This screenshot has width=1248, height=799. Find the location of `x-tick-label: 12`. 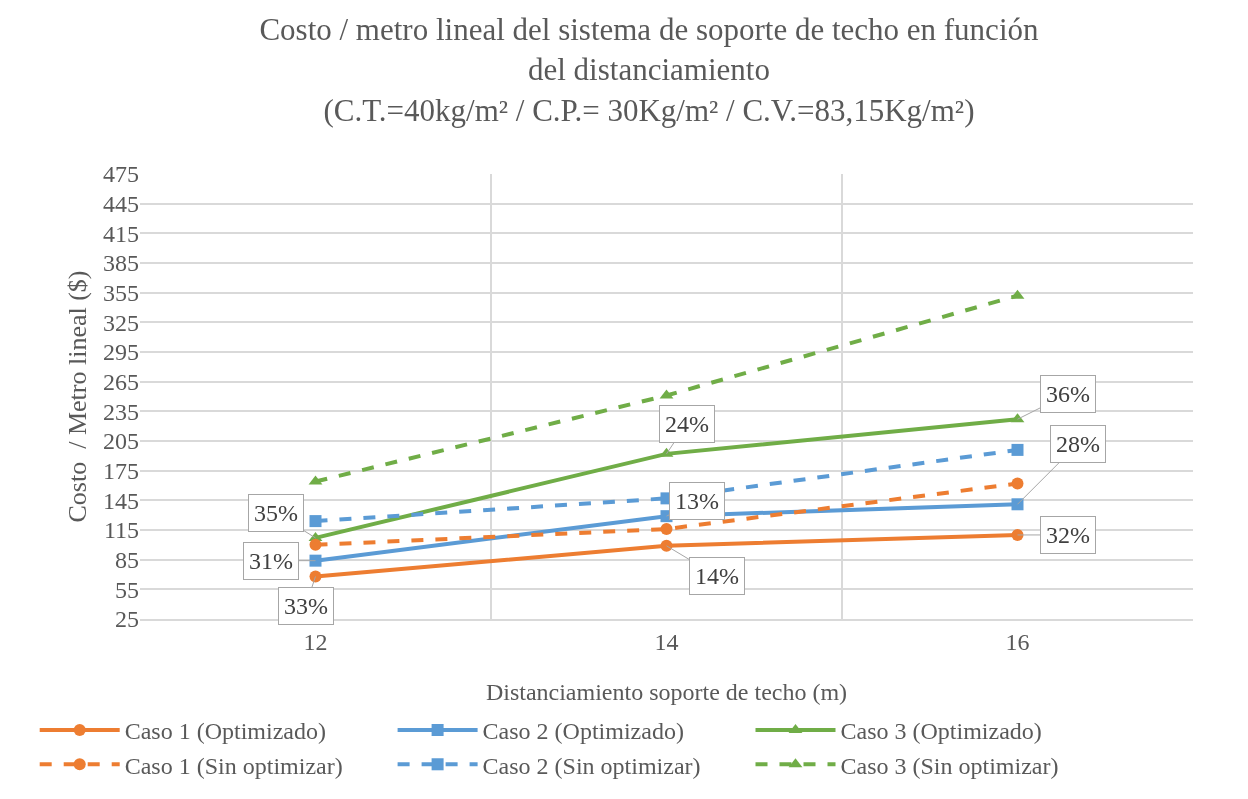

x-tick-label: 12 is located at coordinates (315, 641).